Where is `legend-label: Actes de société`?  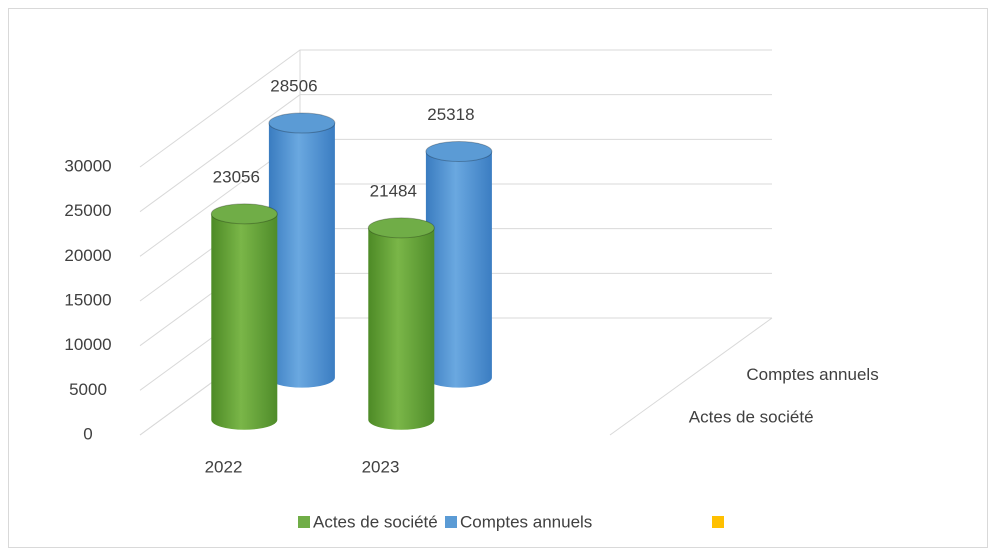 legend-label: Actes de société is located at coordinates (375, 521).